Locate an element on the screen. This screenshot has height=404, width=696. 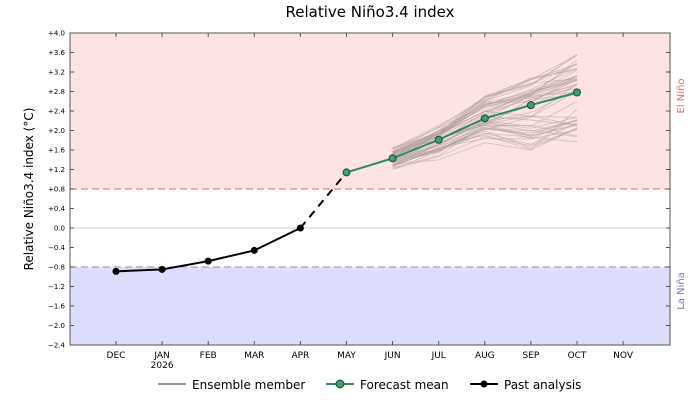
past-forecast-bridge-line is located at coordinates (323, 200).